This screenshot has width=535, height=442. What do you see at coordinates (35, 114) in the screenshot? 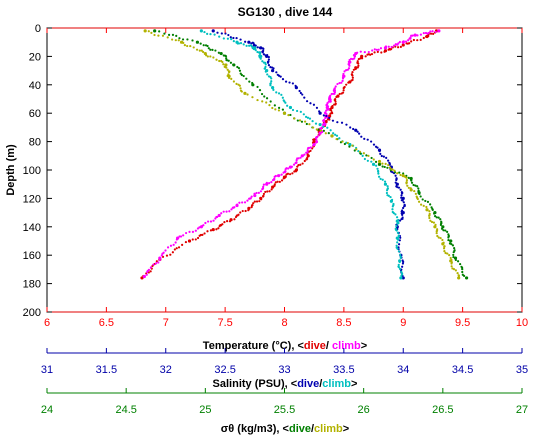
I see `depth-tick-label: 60` at bounding box center [35, 114].